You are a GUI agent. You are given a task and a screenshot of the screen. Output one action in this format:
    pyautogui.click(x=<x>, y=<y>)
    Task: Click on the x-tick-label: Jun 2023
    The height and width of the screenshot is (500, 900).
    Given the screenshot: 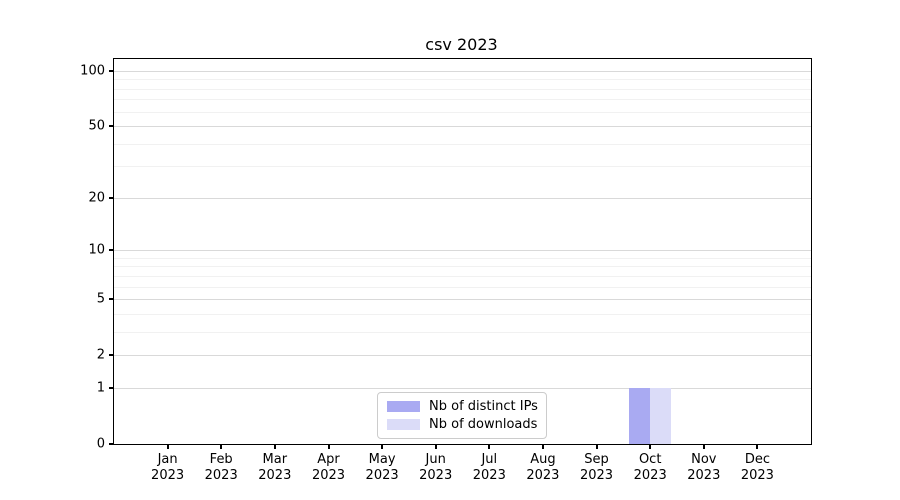 What is the action you would take?
    pyautogui.click(x=436, y=467)
    